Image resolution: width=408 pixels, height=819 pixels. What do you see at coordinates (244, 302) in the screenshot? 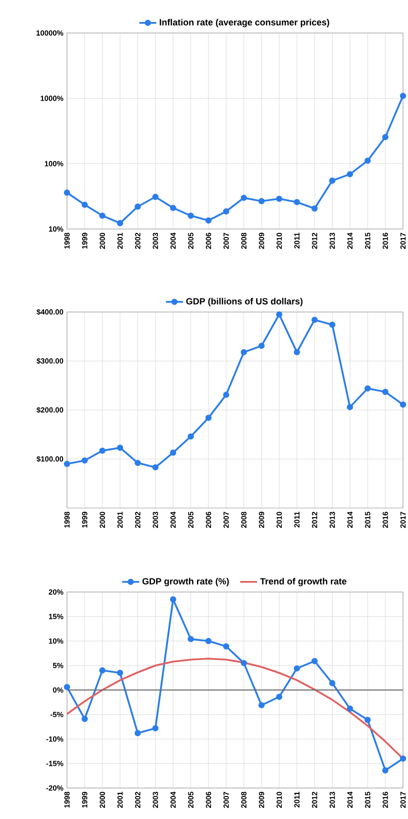
I see `legend-label: GDP (billions of US dollars)` at bounding box center [244, 302].